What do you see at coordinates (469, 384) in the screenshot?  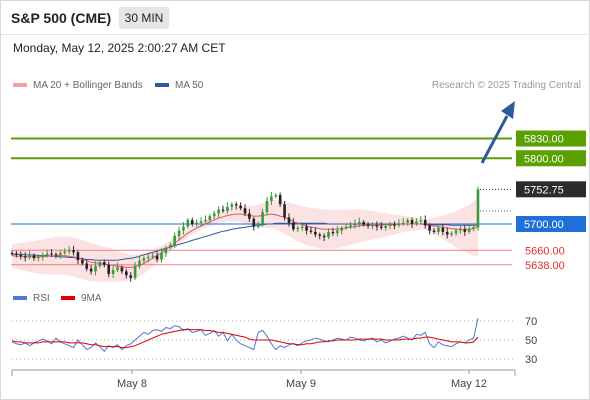 I see `time-tick-label: May 12` at bounding box center [469, 384].